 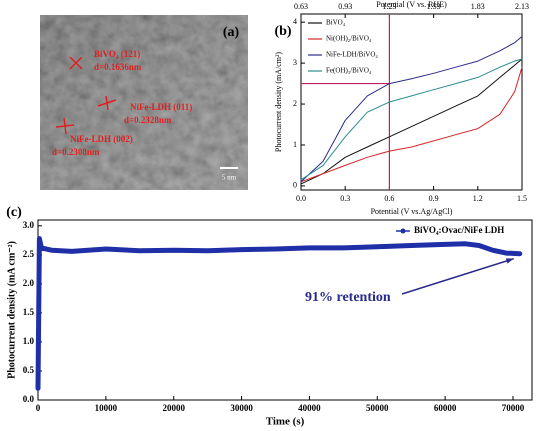 I want to click on x-tick-label: 20000, so click(x=173, y=408).